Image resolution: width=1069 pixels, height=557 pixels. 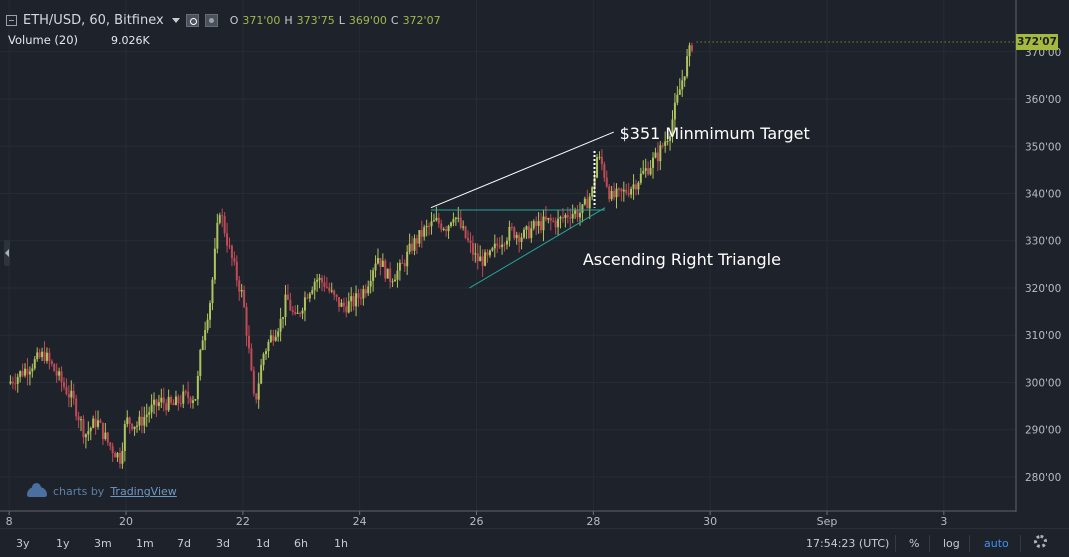 I want to click on target-annotation: $351 Minmimum Target, so click(x=714, y=134).